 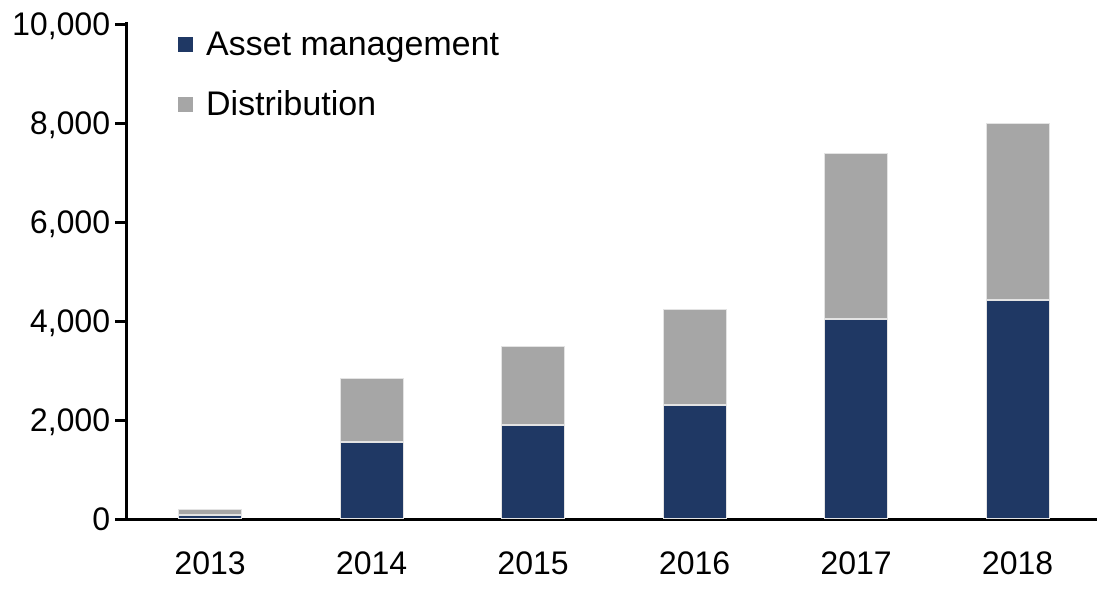 What do you see at coordinates (69, 420) in the screenshot?
I see `y-axis-label: 2,000` at bounding box center [69, 420].